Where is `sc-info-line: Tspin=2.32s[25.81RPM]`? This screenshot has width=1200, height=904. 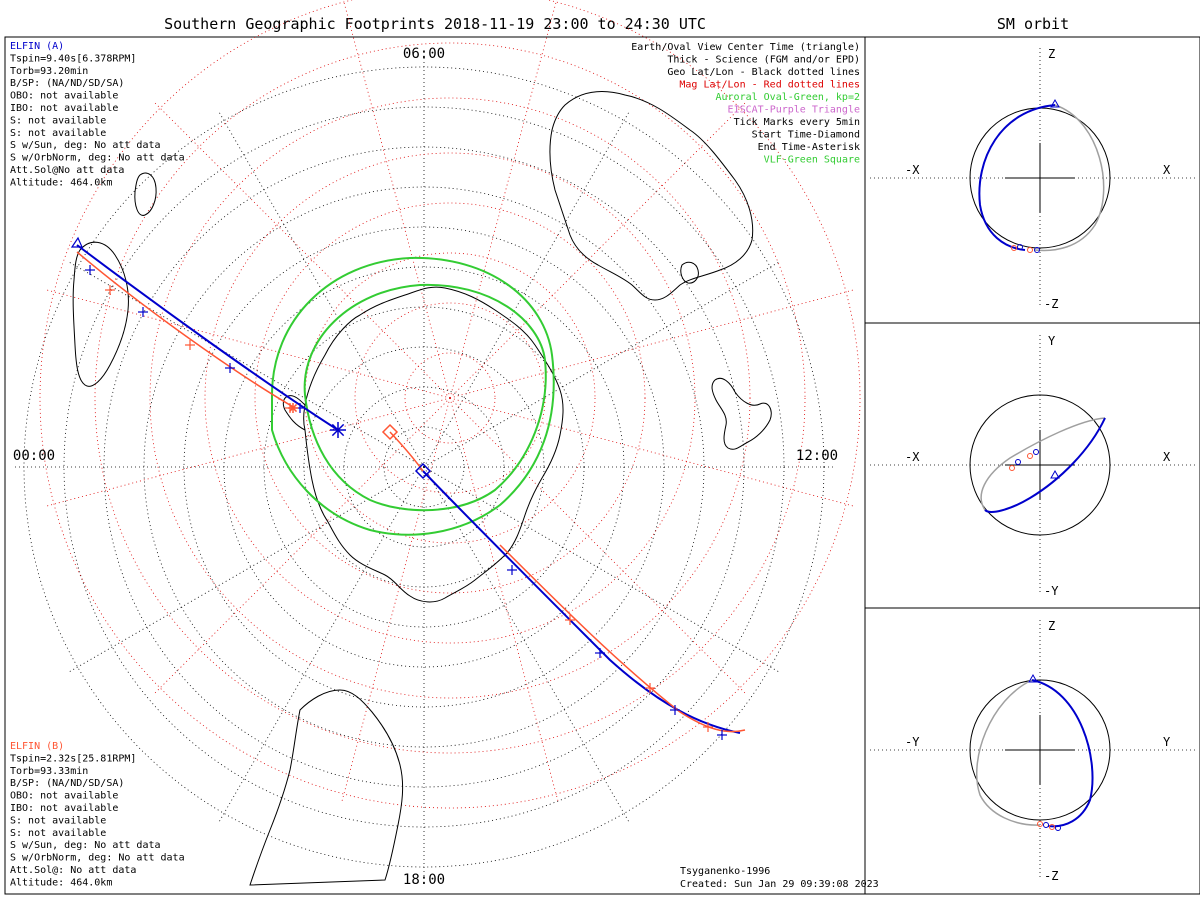
sc-info-line: Tspin=2.32s[25.81RPM] is located at coordinates (73, 758).